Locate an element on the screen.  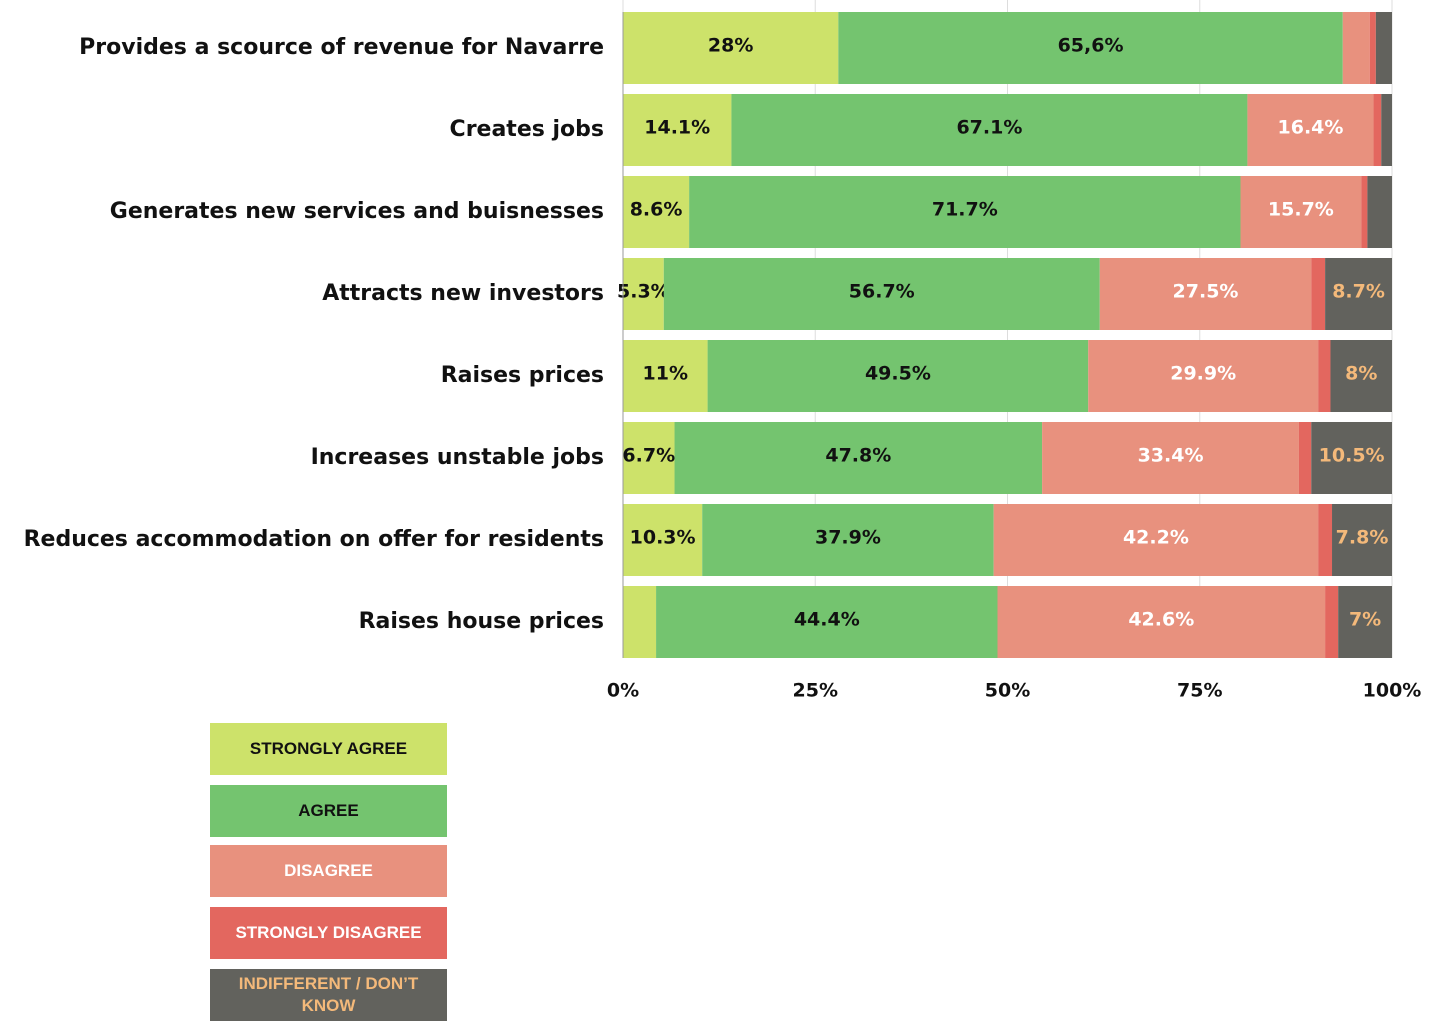
value-label: 8.7% is located at coordinates (1358, 292).